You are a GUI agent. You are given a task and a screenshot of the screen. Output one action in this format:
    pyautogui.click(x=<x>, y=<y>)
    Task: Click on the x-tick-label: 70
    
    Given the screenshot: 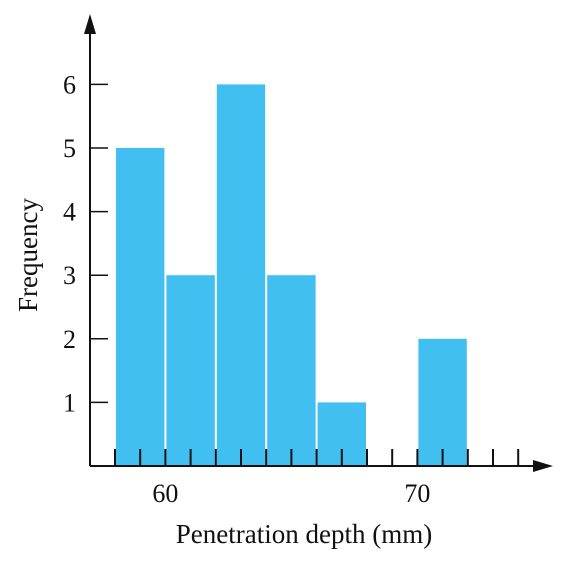 What is the action you would take?
    pyautogui.click(x=417, y=493)
    